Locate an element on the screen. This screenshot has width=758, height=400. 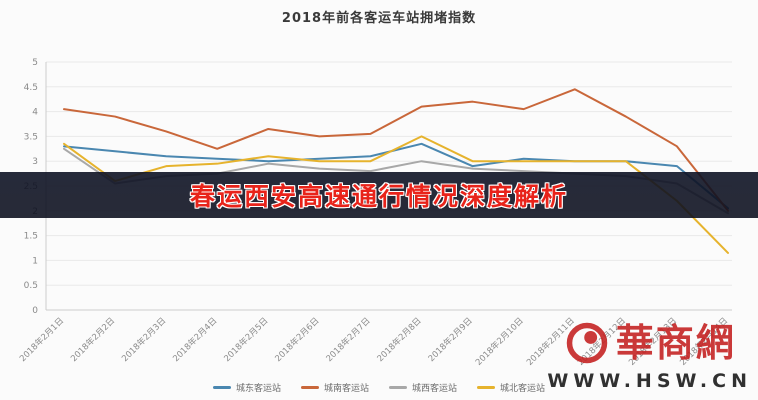
legend-item: 城南客运站 is located at coordinates (334, 387).